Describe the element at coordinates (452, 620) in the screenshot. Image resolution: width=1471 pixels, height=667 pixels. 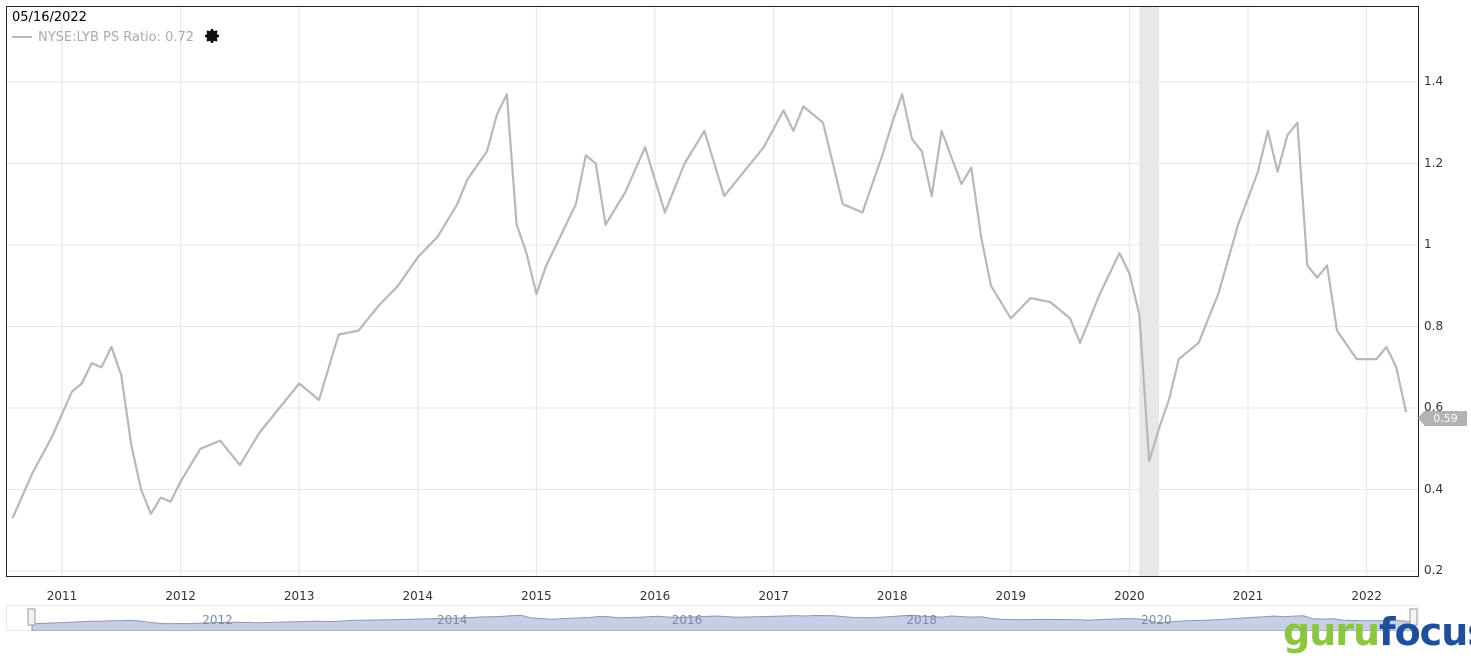
I see `navigator-label: 2014` at that location.